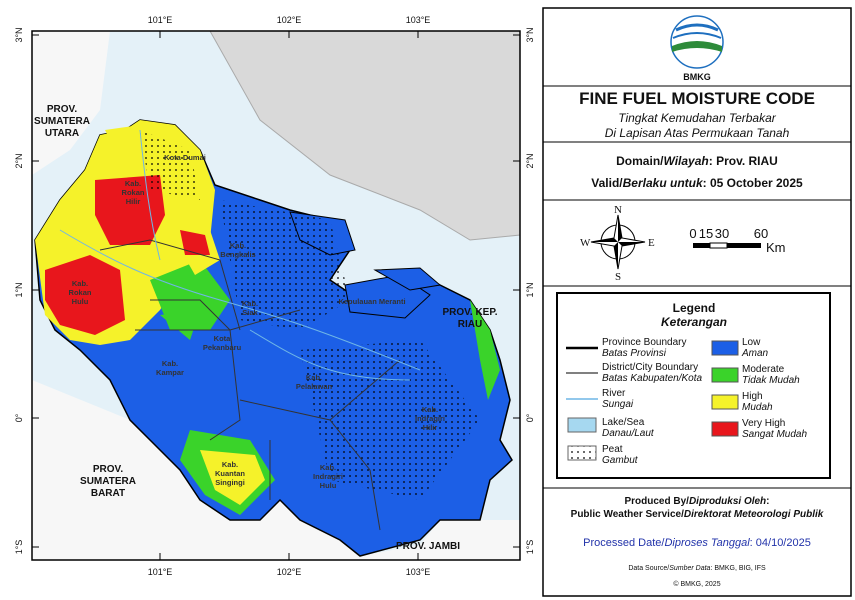 The width and height of the screenshot is (855, 600). What do you see at coordinates (722, 233) in the screenshot?
I see `scale-label: 30` at bounding box center [722, 233].